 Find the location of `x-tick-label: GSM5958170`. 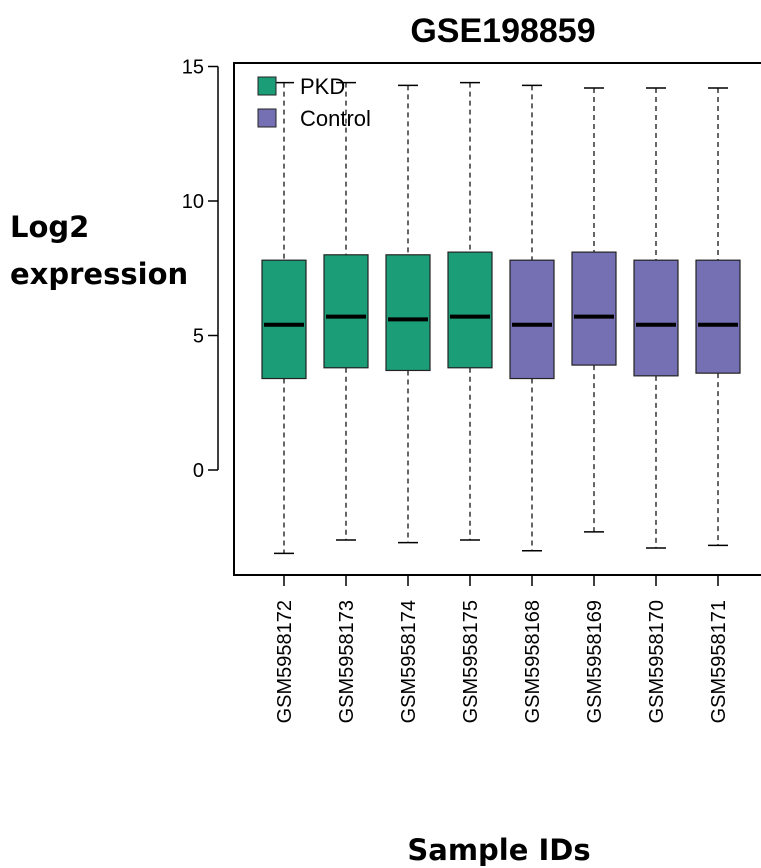

x-tick-label: GSM5958170 is located at coordinates (657, 661).